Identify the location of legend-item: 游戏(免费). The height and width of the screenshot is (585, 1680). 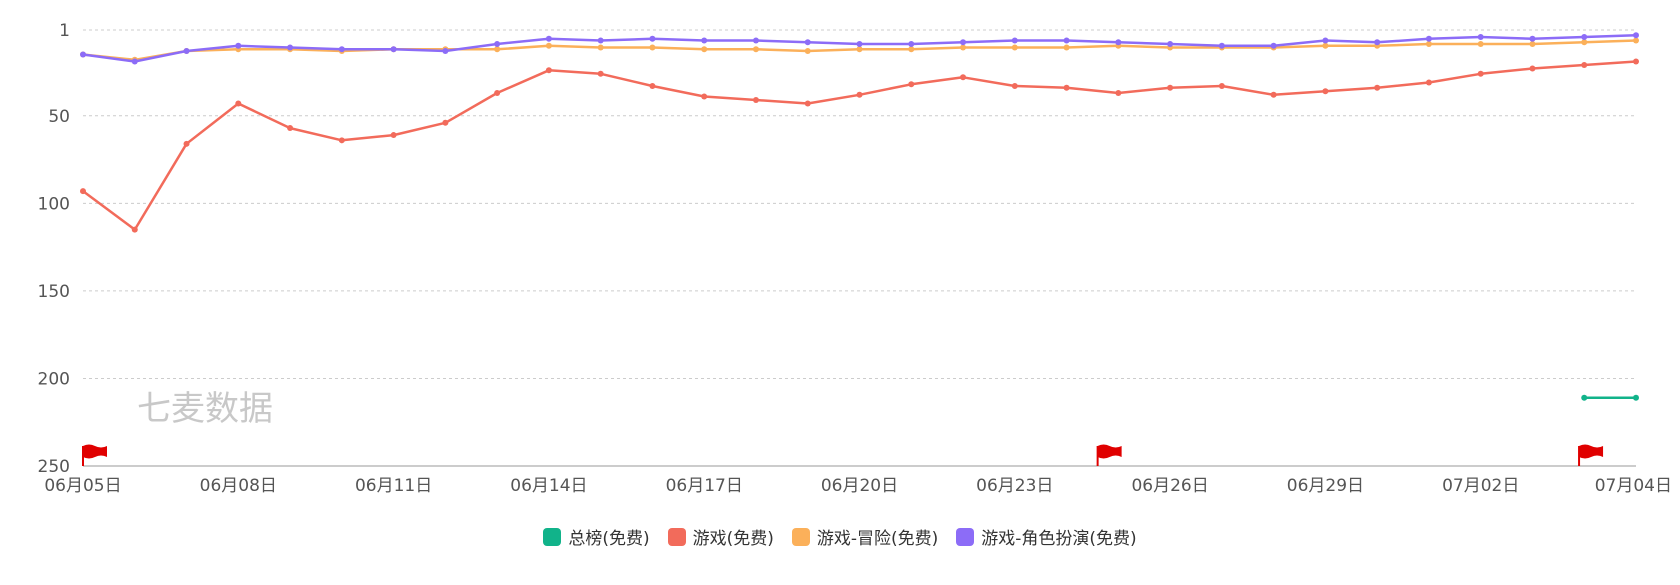
(720, 536).